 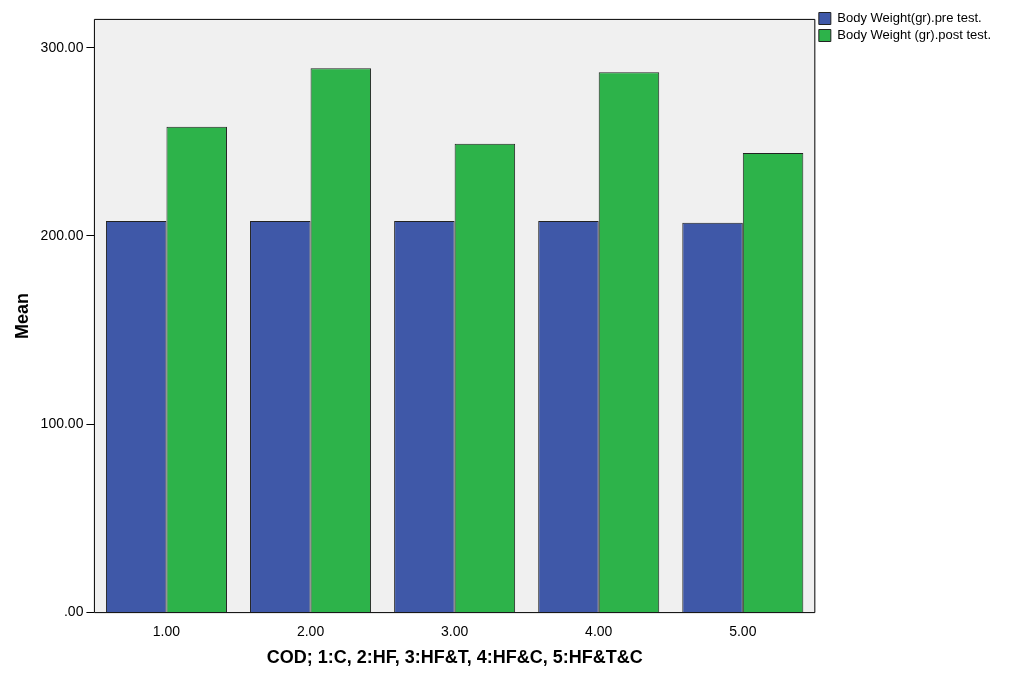 What do you see at coordinates (73, 611) in the screenshot?
I see `y-tick-label: .00` at bounding box center [73, 611].